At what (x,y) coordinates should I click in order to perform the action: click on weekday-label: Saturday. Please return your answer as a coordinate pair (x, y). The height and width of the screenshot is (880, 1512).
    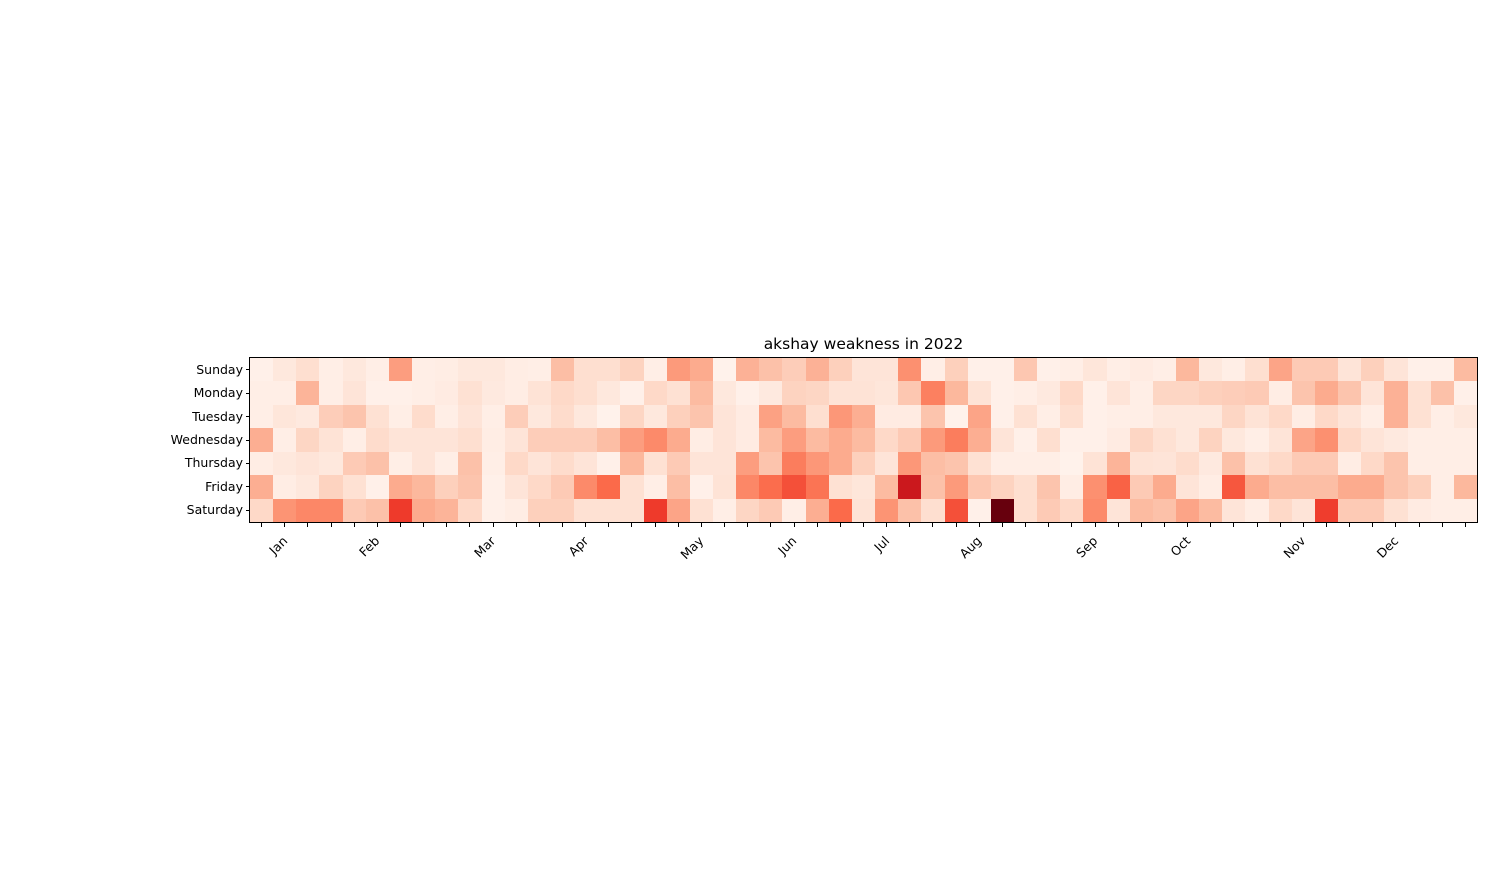
    Looking at the image, I should click on (214, 510).